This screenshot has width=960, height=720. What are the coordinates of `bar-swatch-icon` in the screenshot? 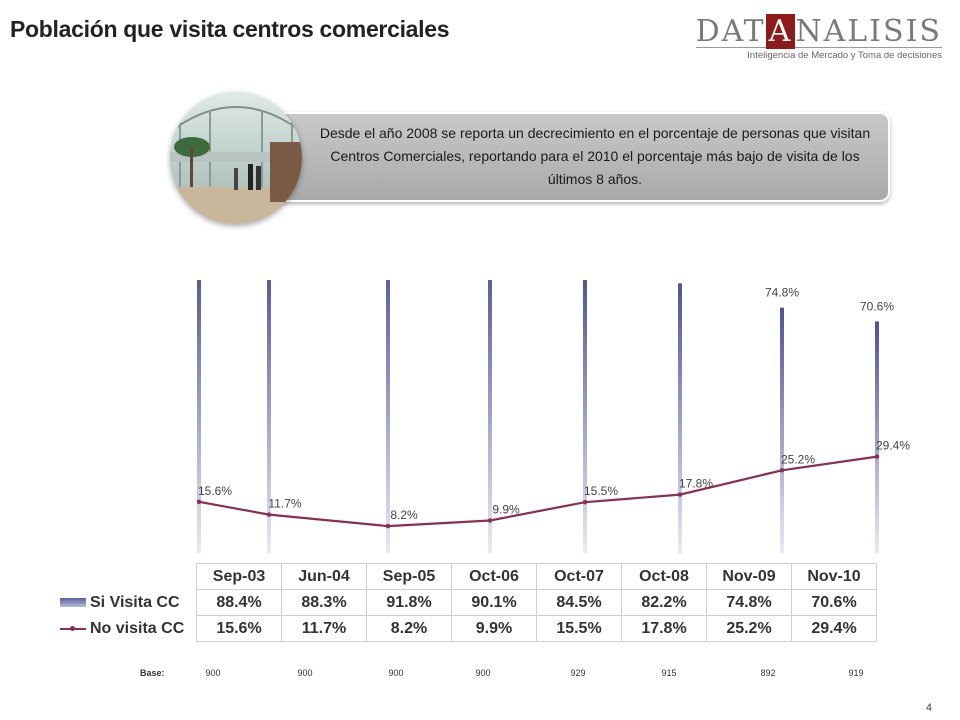 It's located at (73, 602).